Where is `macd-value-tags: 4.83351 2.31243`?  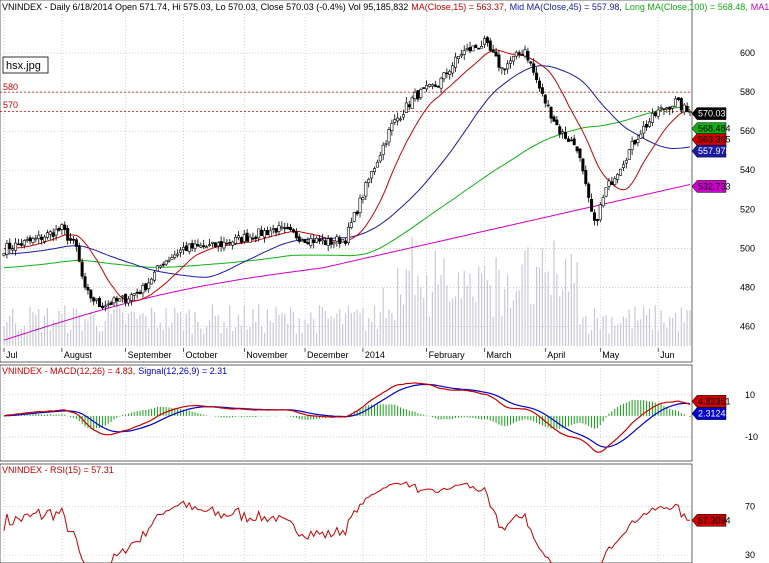
macd-value-tags: 4.83351 2.31243 is located at coordinates (711, 407).